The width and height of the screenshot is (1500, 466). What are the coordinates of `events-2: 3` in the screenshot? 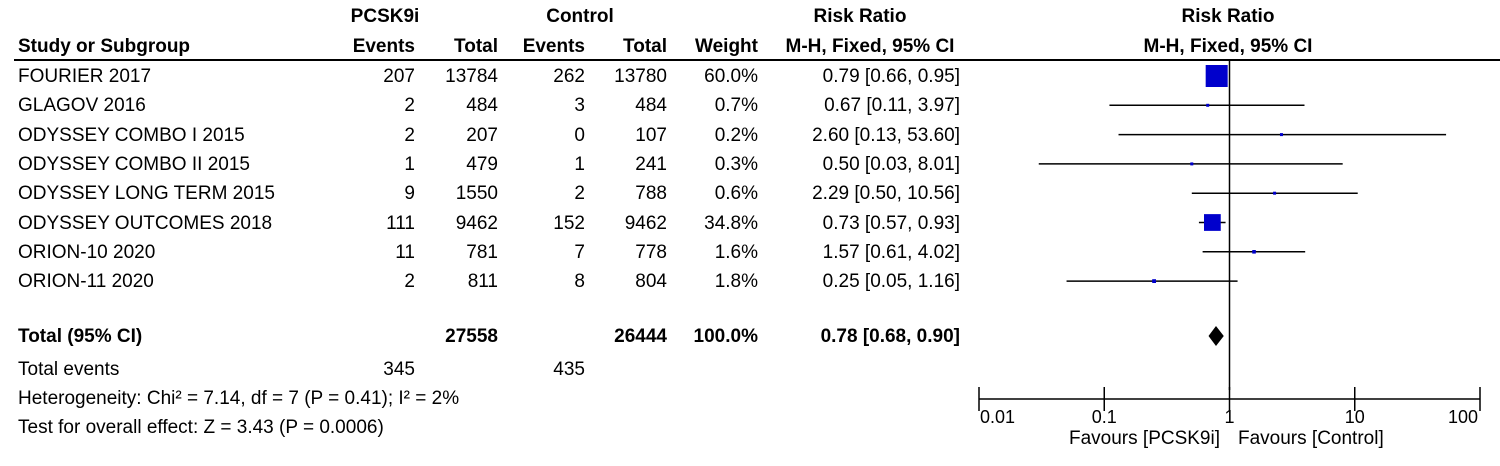 It's located at (579, 106).